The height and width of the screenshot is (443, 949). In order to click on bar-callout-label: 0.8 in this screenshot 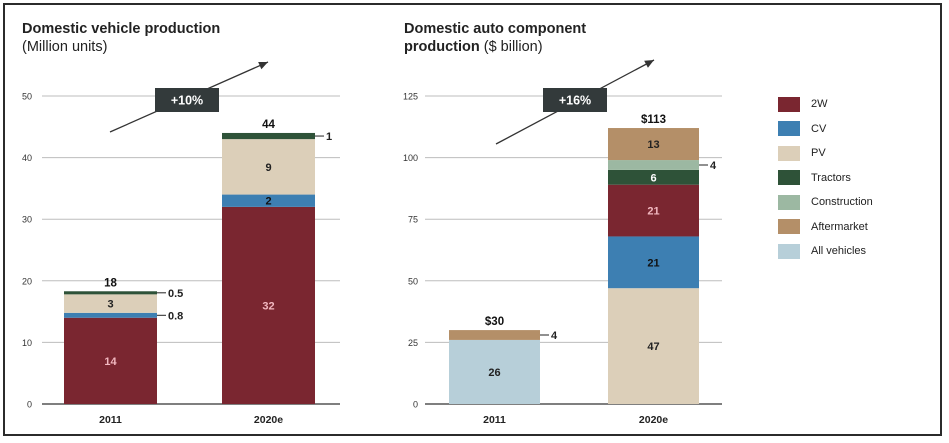, I will do `click(175, 316)`.